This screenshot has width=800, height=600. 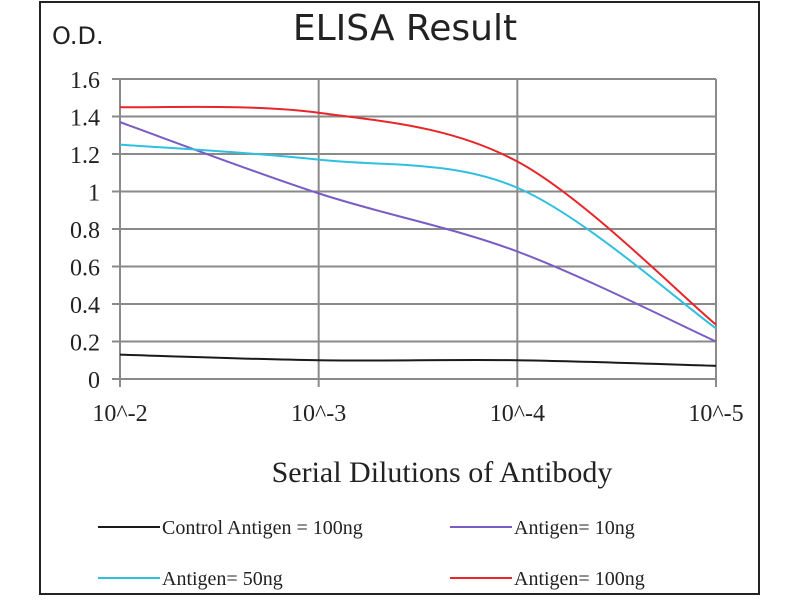 I want to click on legend-item: Antigen= 10ng, so click(x=542, y=528).